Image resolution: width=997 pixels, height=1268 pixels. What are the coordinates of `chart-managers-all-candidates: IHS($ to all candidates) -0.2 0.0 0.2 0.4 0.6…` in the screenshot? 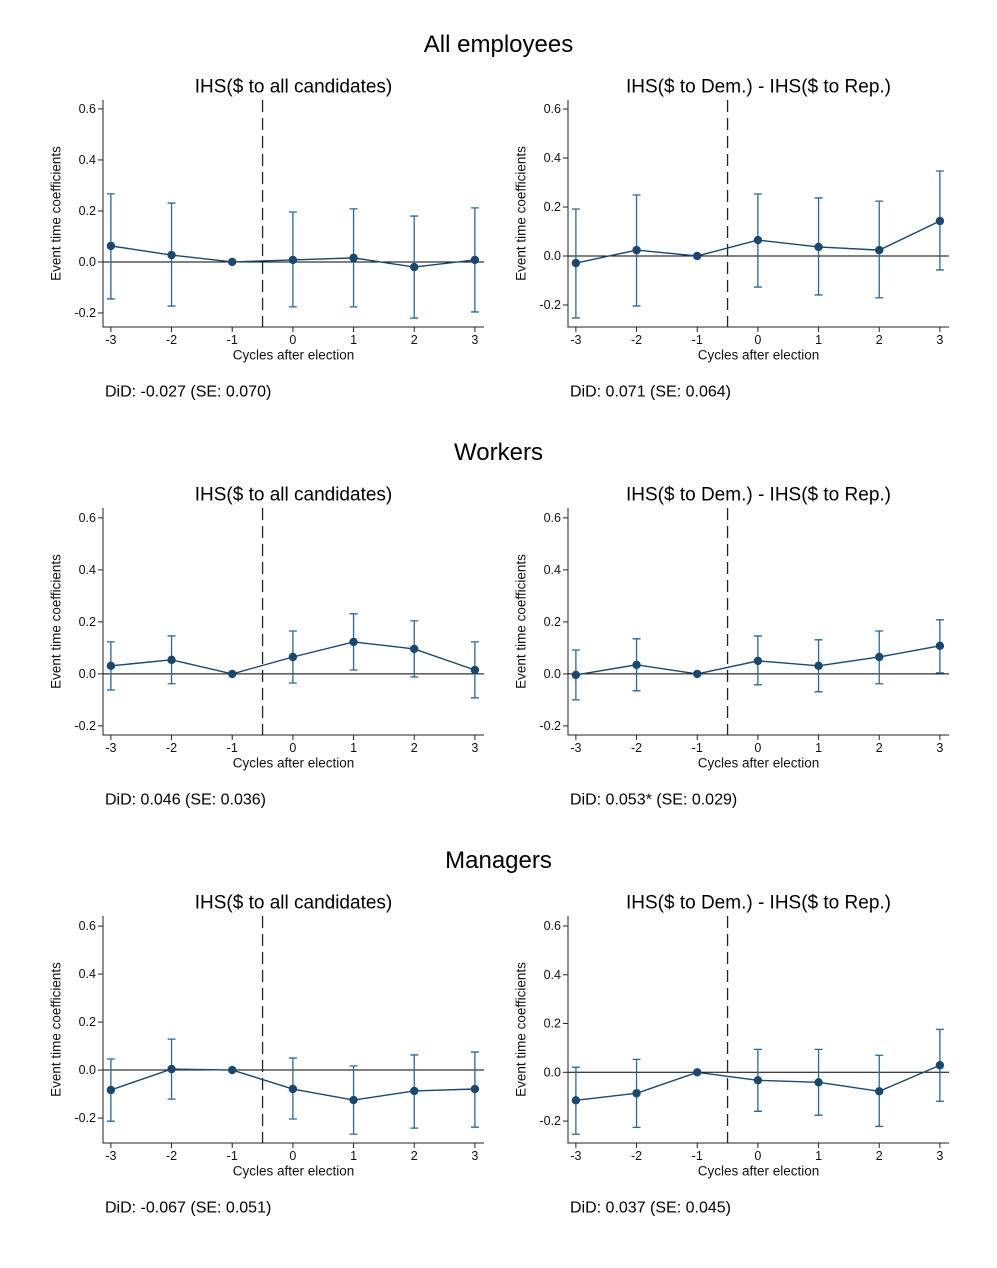 It's located at (266, 1055).